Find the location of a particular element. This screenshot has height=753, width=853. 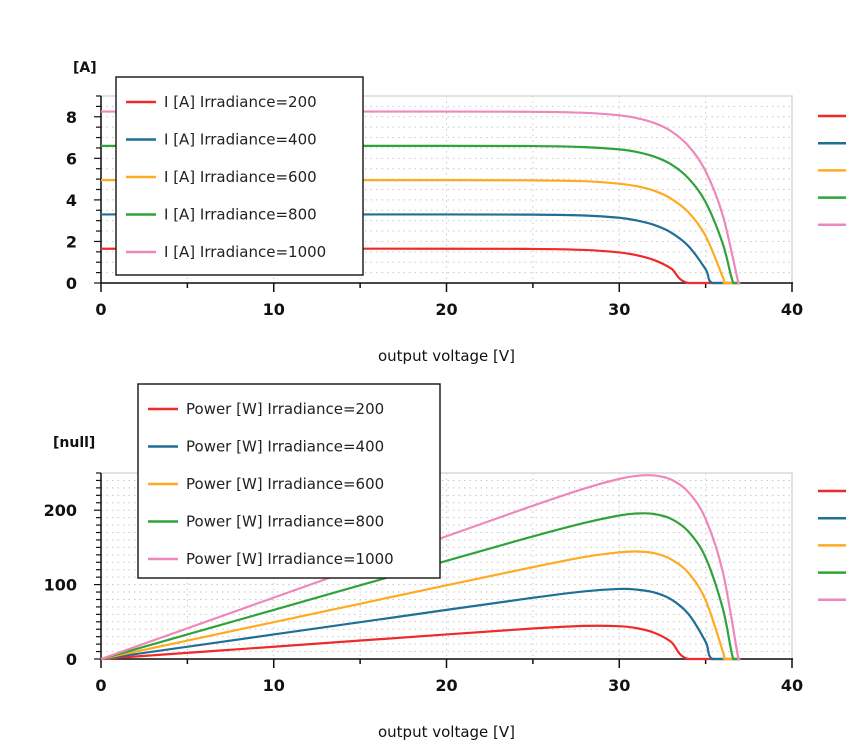

y-tick-label: 2 is located at coordinates (71, 241).